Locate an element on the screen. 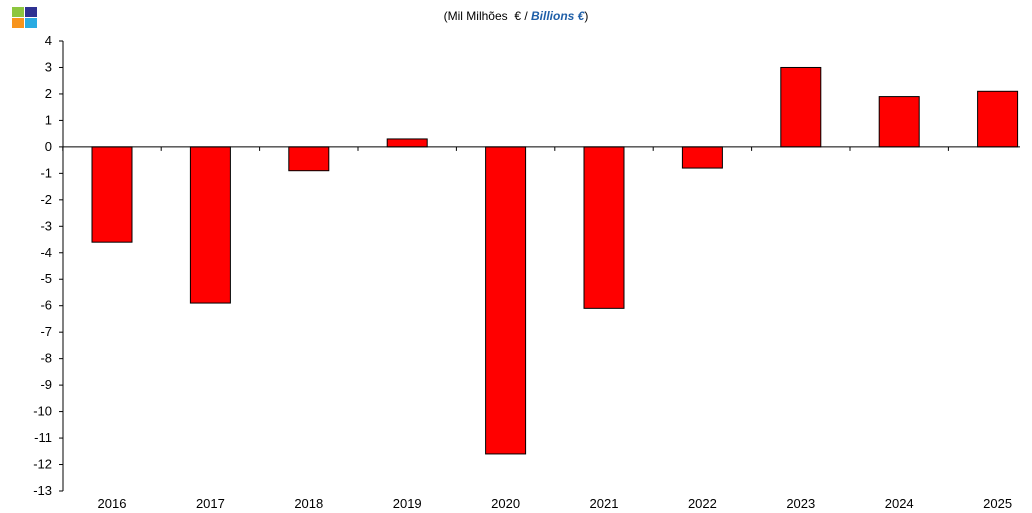 The image size is (1032, 513). bar-2021 is located at coordinates (604, 227).